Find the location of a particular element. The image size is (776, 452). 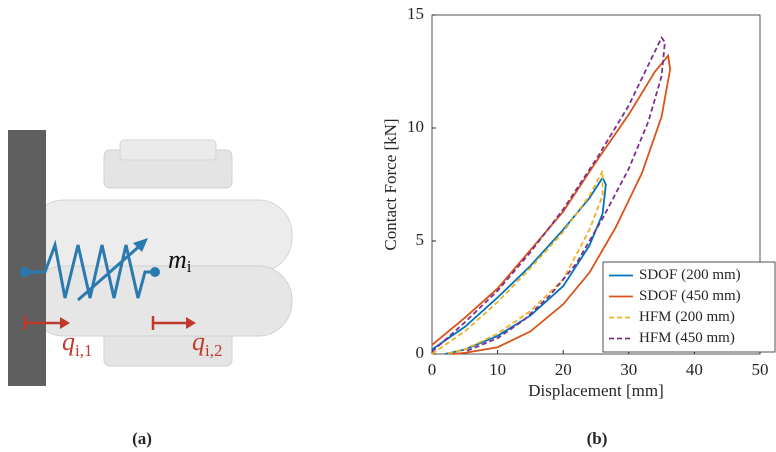

y-axis-label: Contact Force [kN] is located at coordinates (390, 184).